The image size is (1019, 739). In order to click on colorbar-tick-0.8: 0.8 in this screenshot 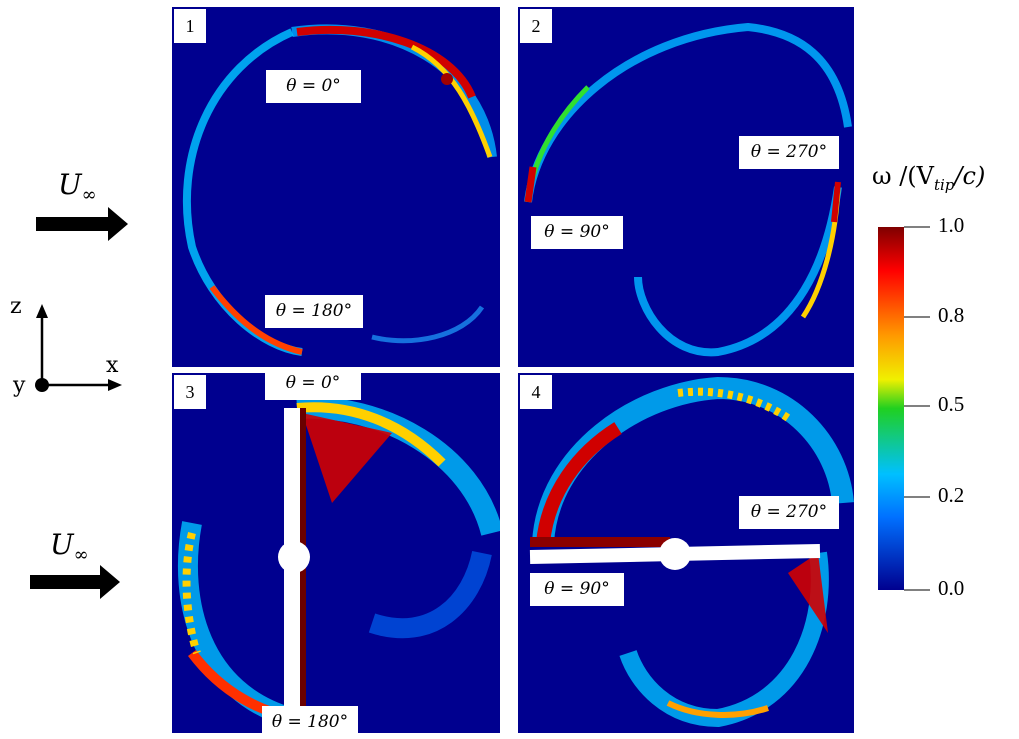, I will do `click(951, 315)`.